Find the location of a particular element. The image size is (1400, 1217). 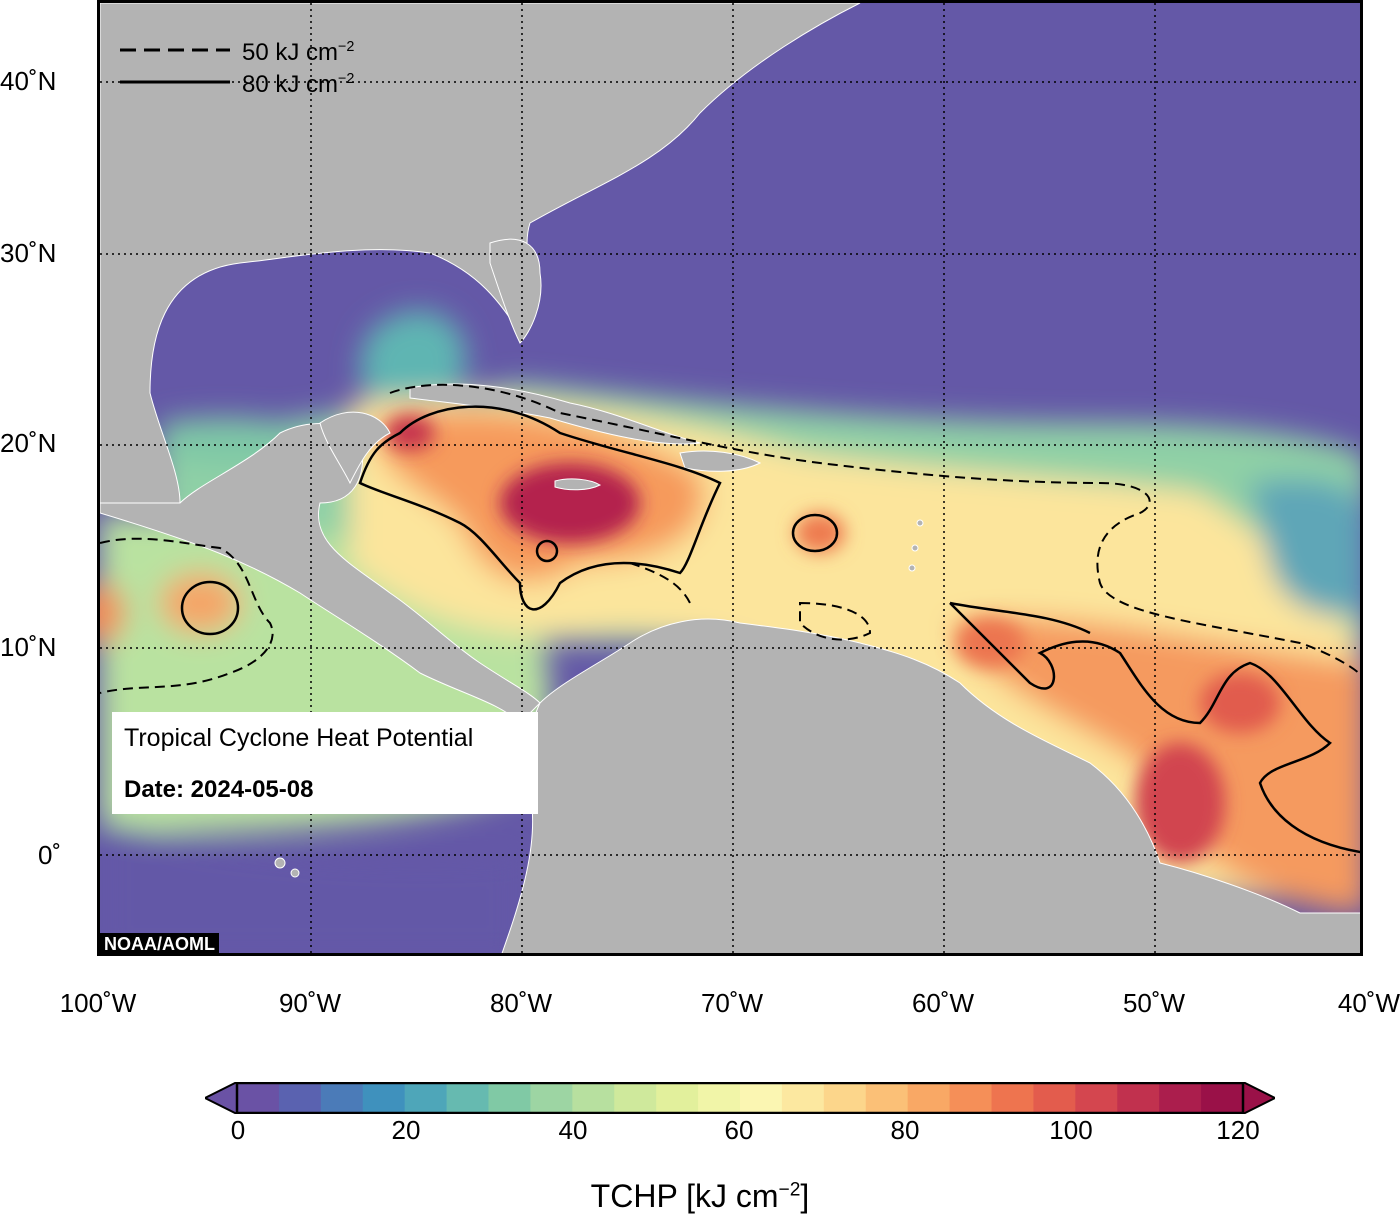

solid-line-icon is located at coordinates (175, 82).